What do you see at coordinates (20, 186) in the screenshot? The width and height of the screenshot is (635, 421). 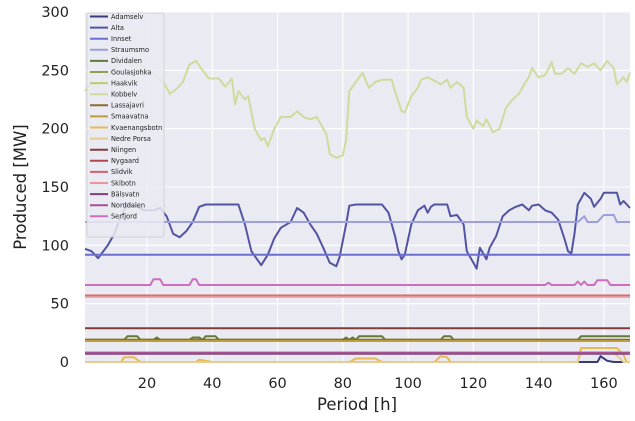 I see `y-axis-label: Produced [MW]` at bounding box center [20, 186].